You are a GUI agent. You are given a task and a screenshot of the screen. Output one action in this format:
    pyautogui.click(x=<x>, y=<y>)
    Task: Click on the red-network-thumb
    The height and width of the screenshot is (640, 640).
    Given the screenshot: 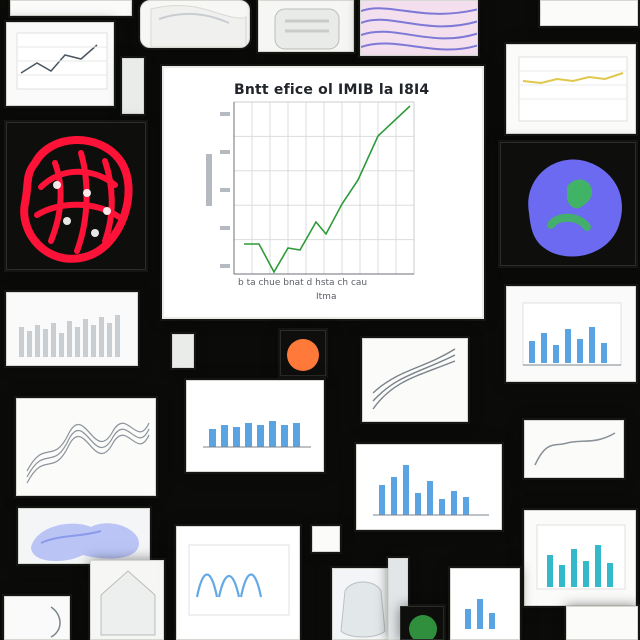 What is the action you would take?
    pyautogui.click(x=76, y=196)
    